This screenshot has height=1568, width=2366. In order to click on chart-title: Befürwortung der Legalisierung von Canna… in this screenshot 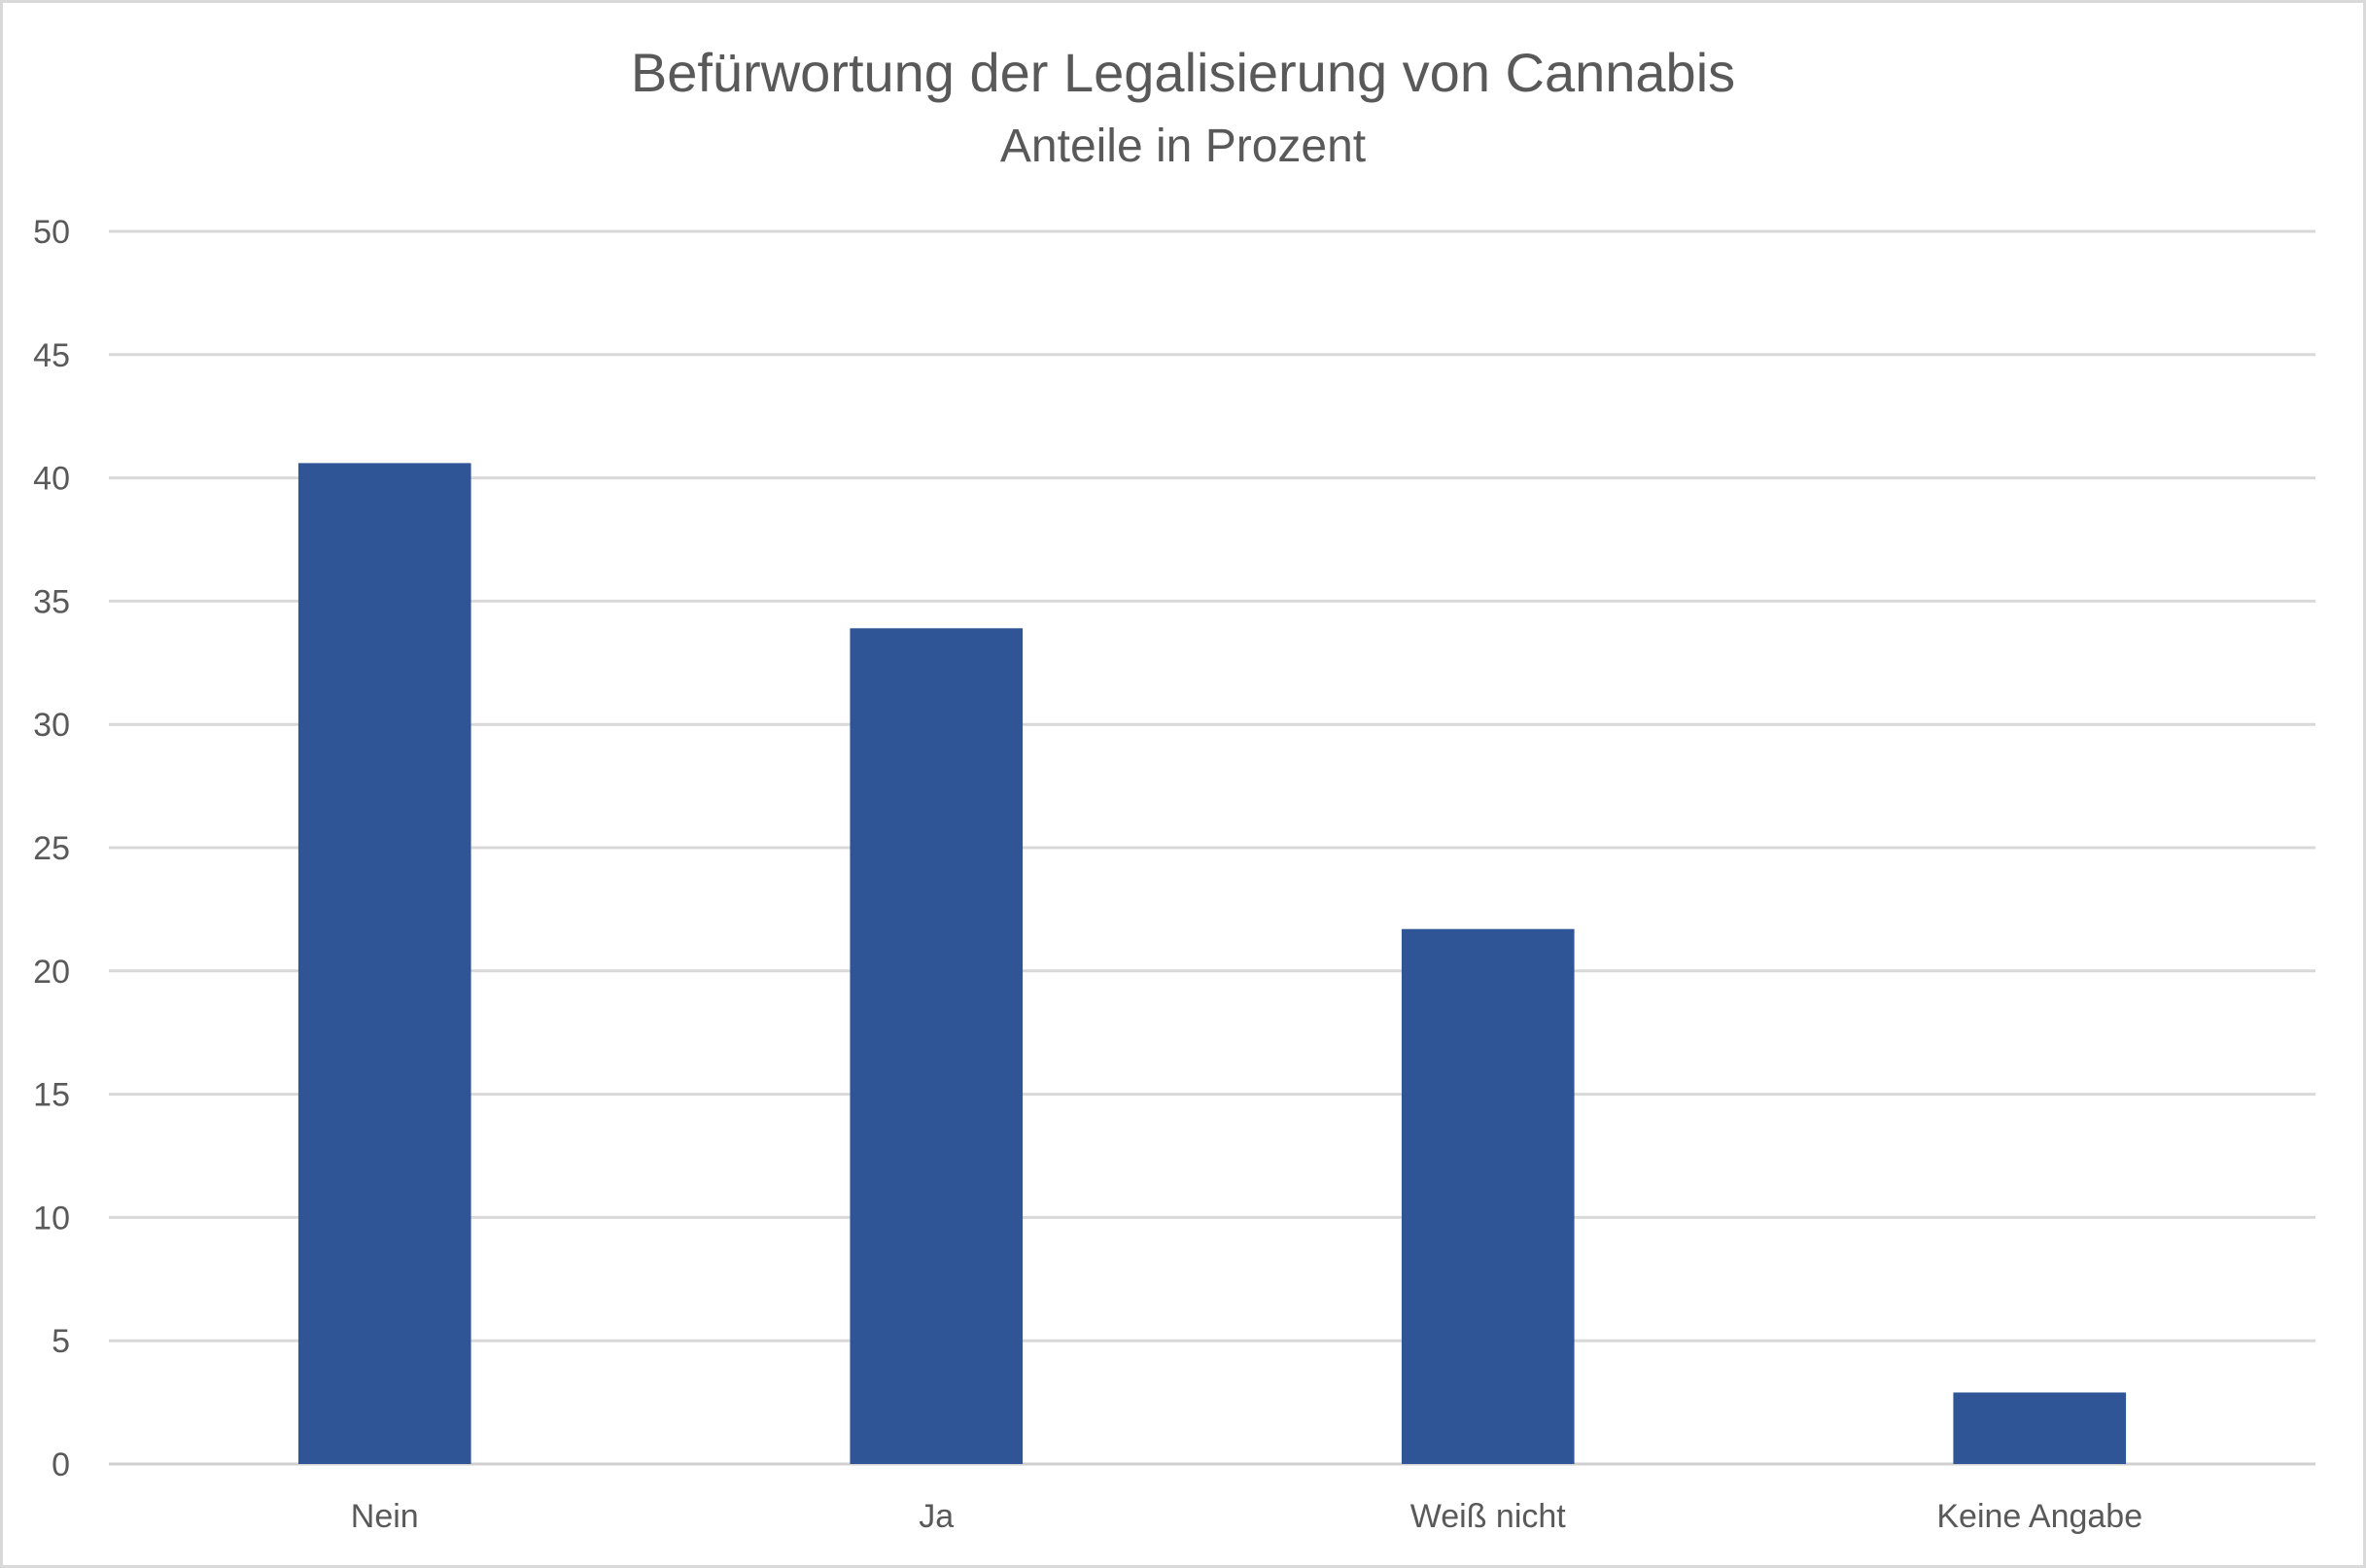, I will do `click(1183, 72)`.